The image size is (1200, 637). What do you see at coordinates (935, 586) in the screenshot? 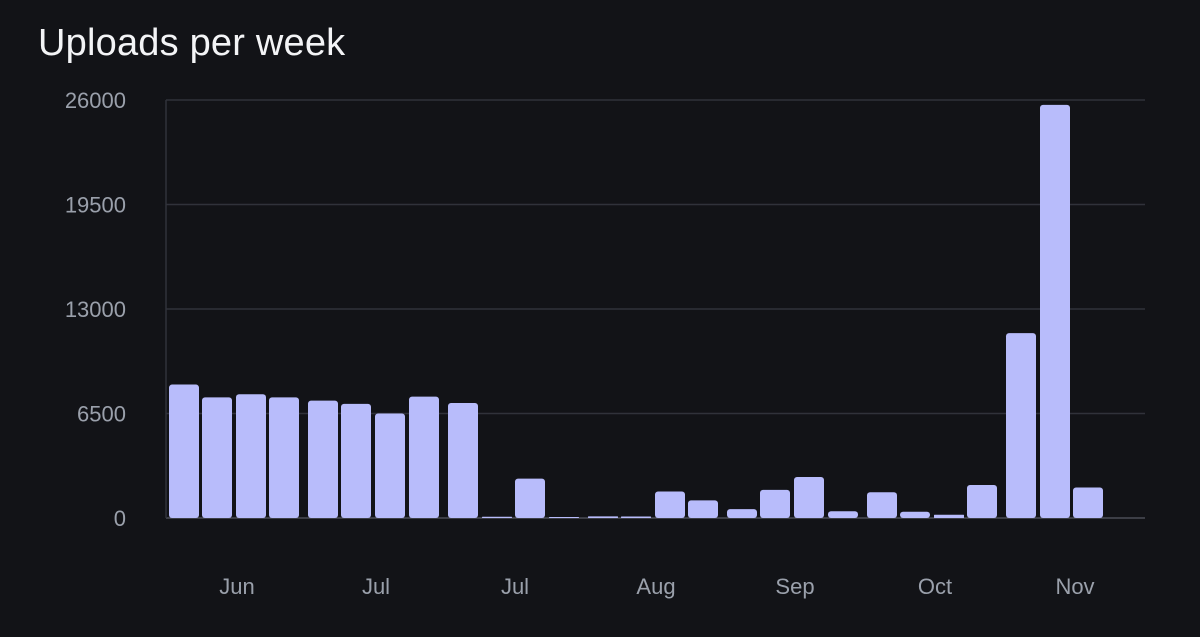
I see `x-tick-label: Oct` at bounding box center [935, 586].